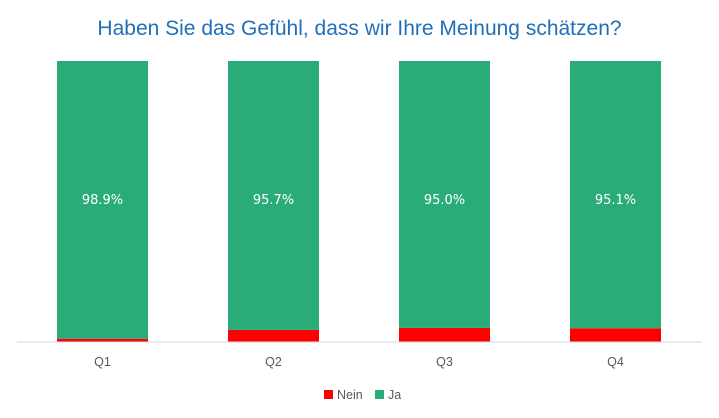 The width and height of the screenshot is (719, 418). I want to click on legend-label-ja: Ja, so click(394, 395).